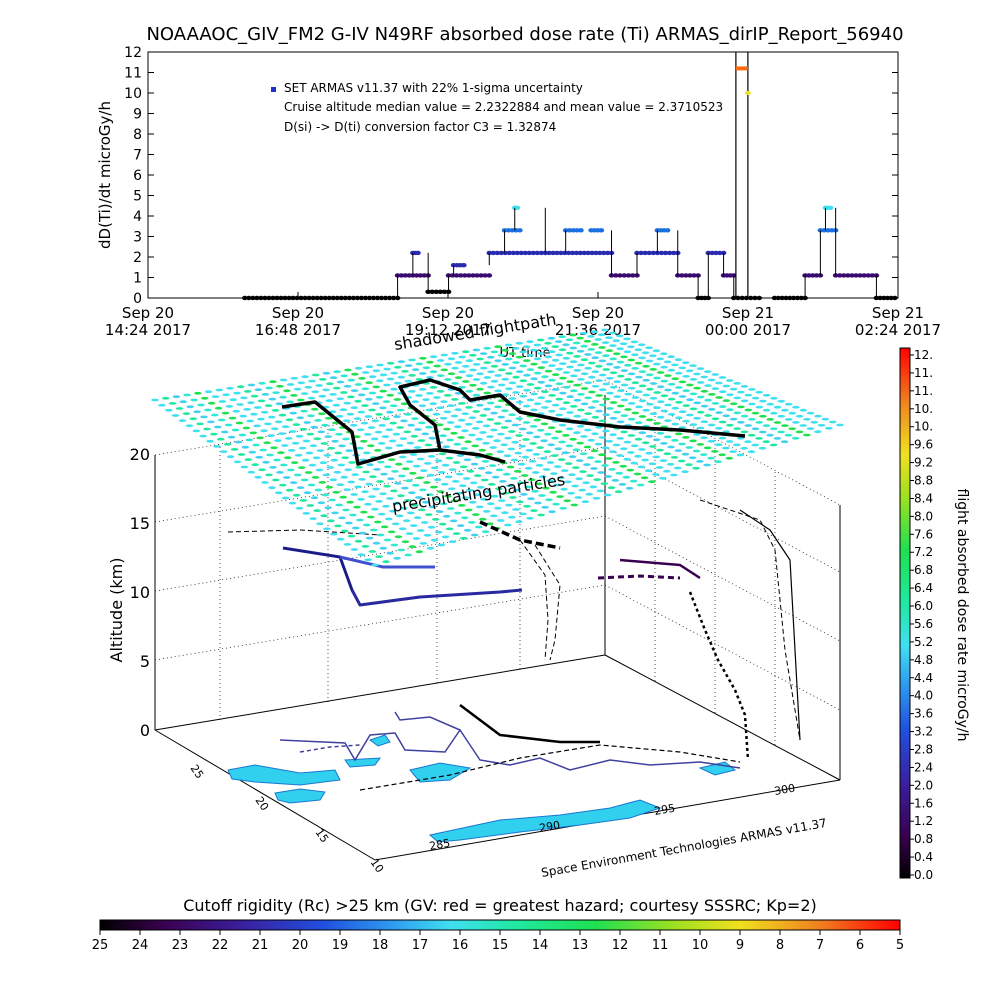 This screenshot has width=1000, height=1004. I want to click on bottom-colorbar-tick-label: 9, so click(740, 945).